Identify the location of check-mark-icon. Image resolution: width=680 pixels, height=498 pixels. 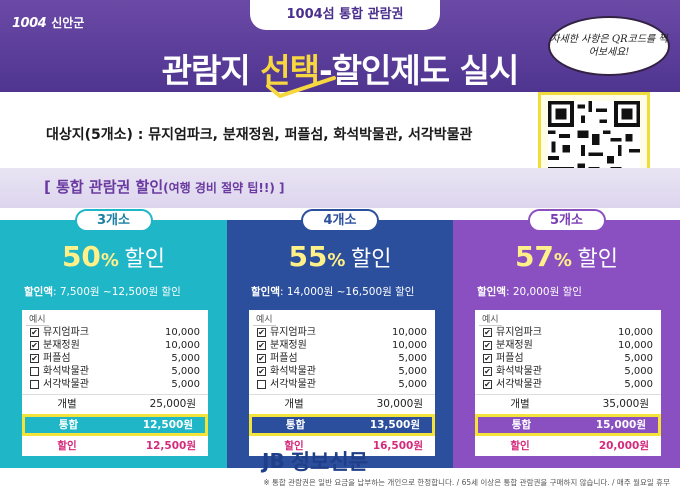
(301, 87).